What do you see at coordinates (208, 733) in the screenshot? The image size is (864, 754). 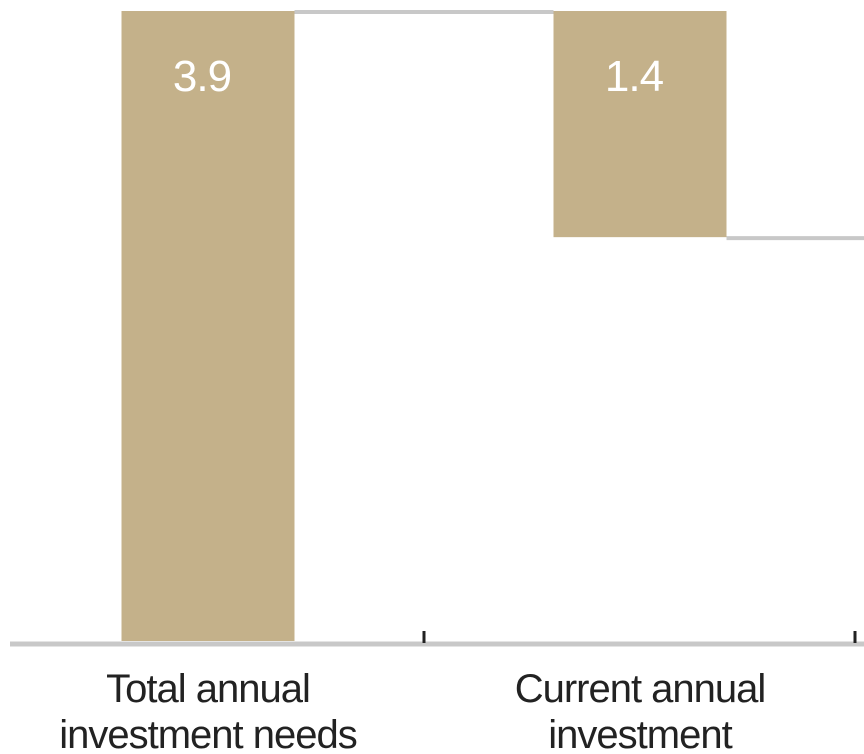 I see `category-label: investment needs` at bounding box center [208, 733].